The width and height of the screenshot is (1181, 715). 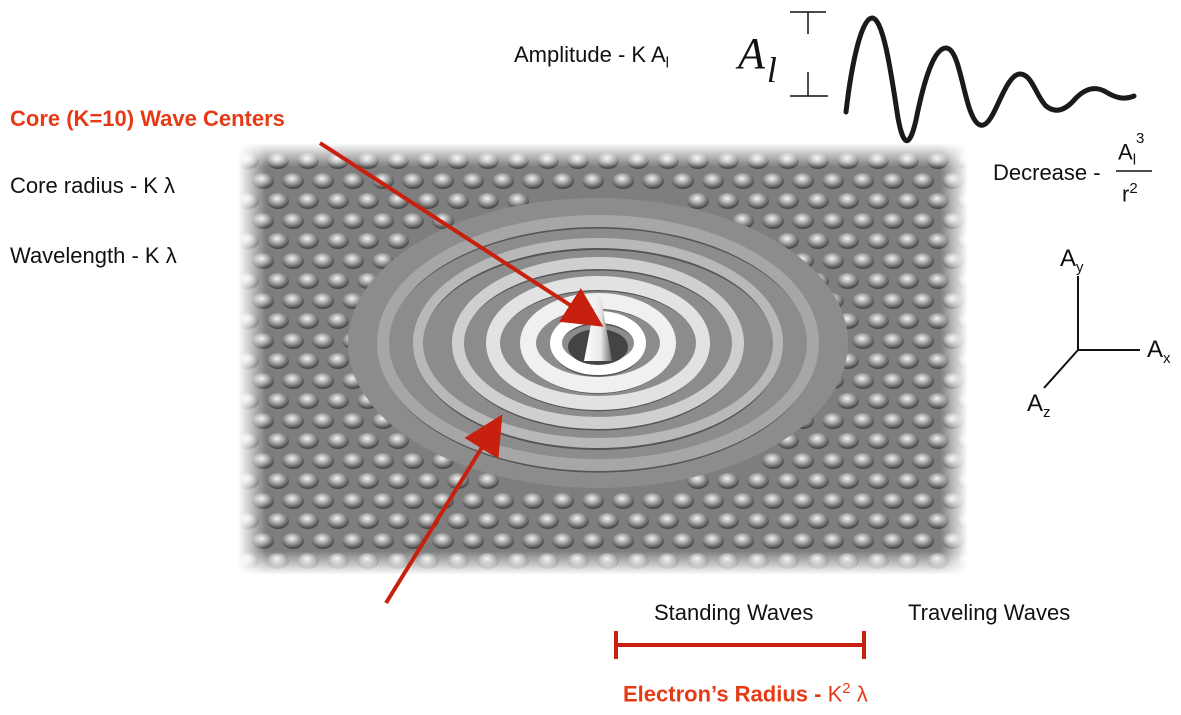 What do you see at coordinates (989, 612) in the screenshot?
I see `traveling-waves-label: Traveling Waves` at bounding box center [989, 612].